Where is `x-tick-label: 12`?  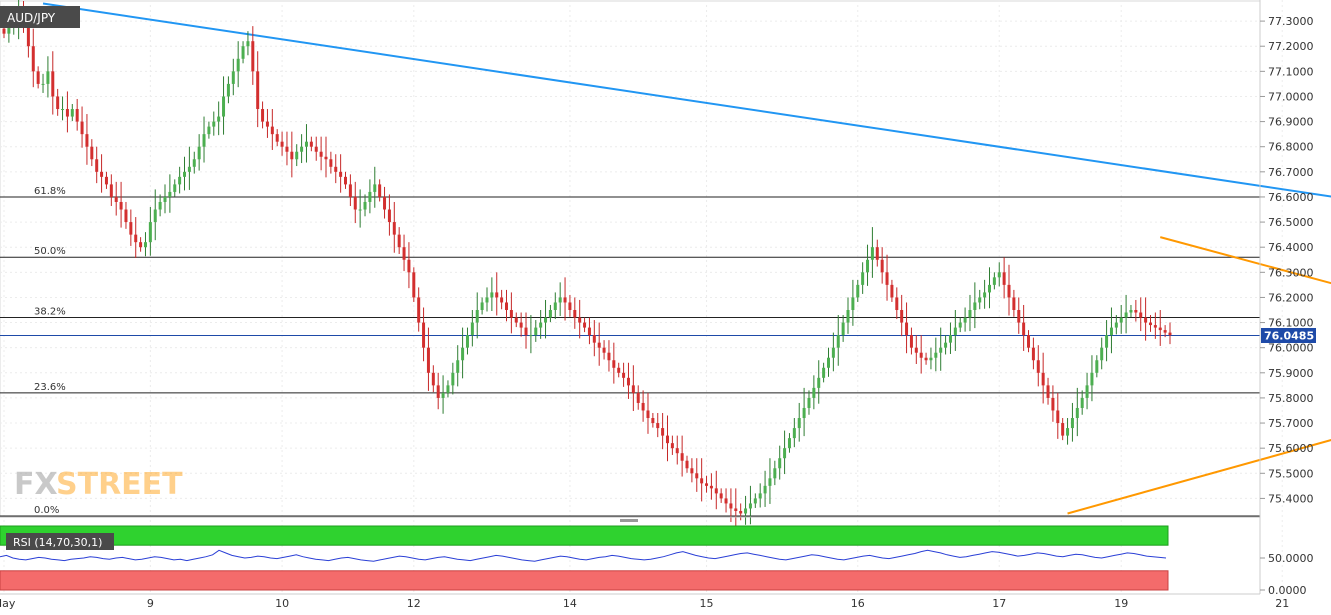 x-tick-label: 12 is located at coordinates (414, 603).